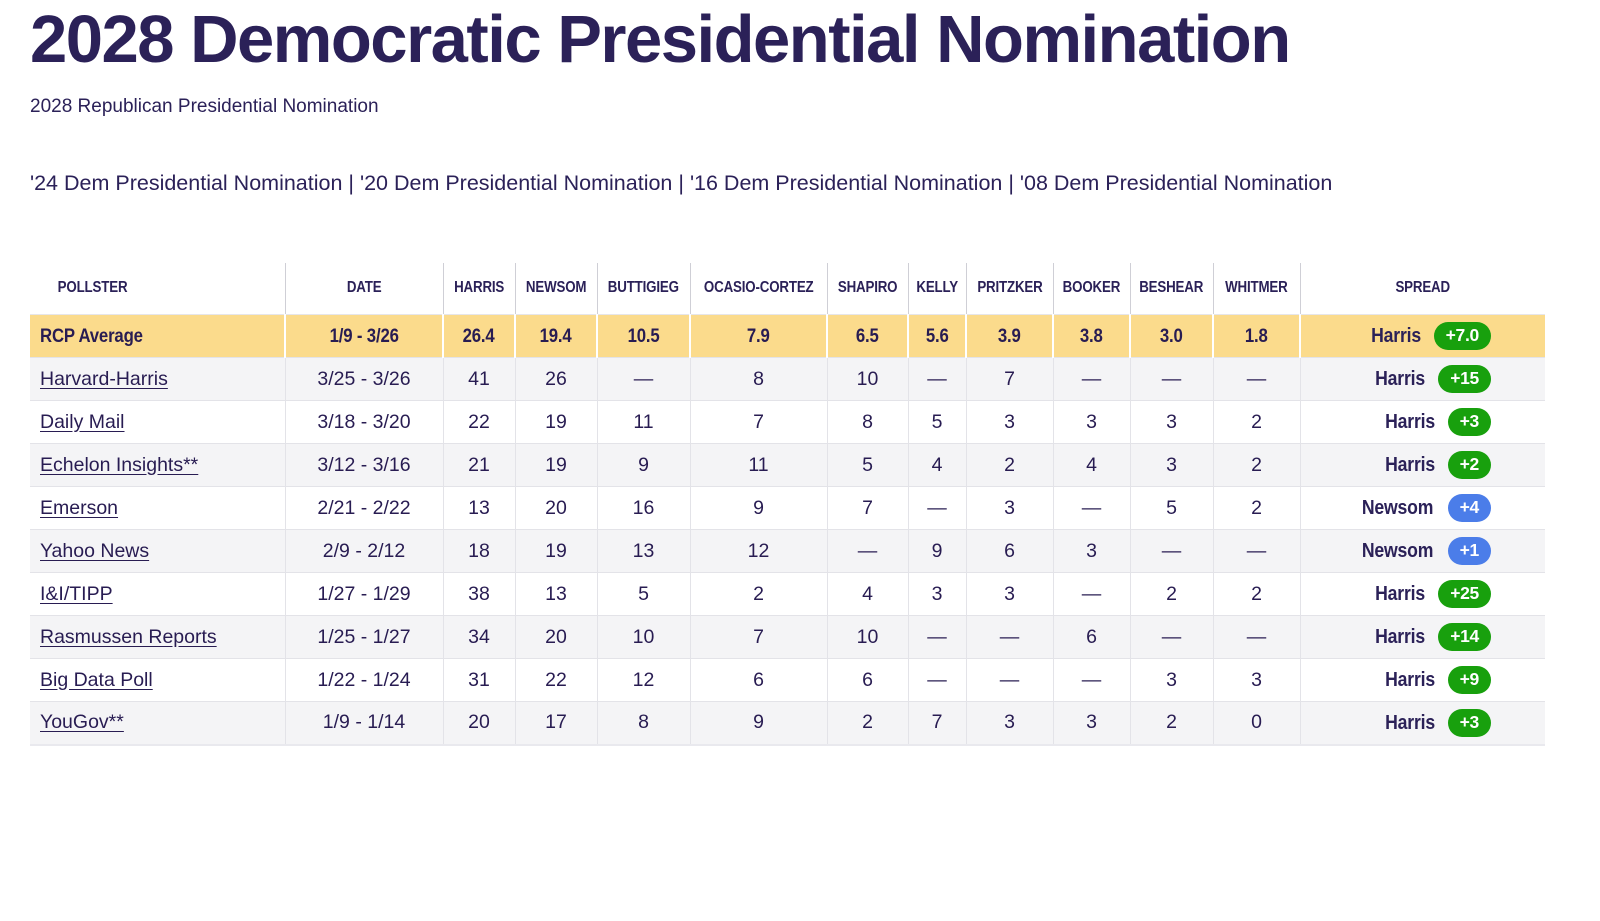 This screenshot has width=1600, height=921. I want to click on value-cell-shapiro: 6, so click(867, 680).